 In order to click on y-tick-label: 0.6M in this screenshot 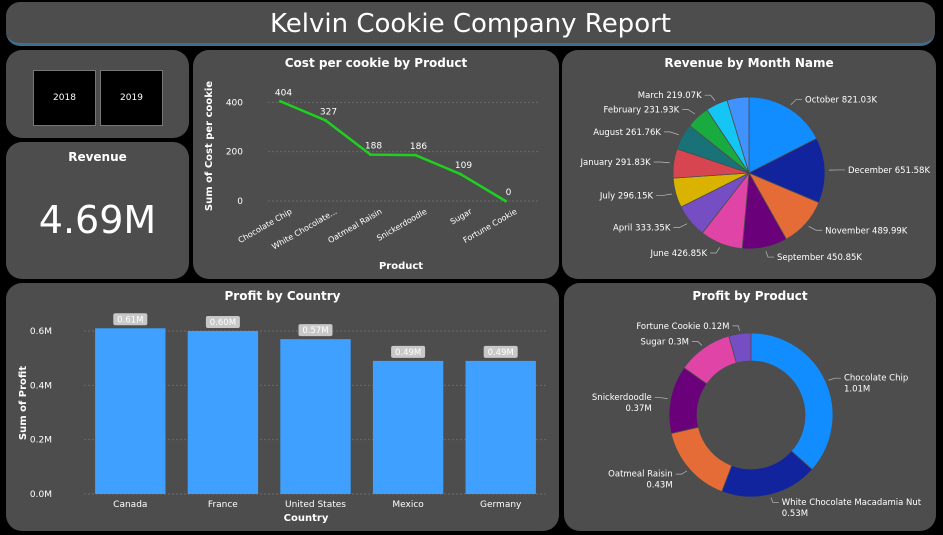, I will do `click(41, 332)`.